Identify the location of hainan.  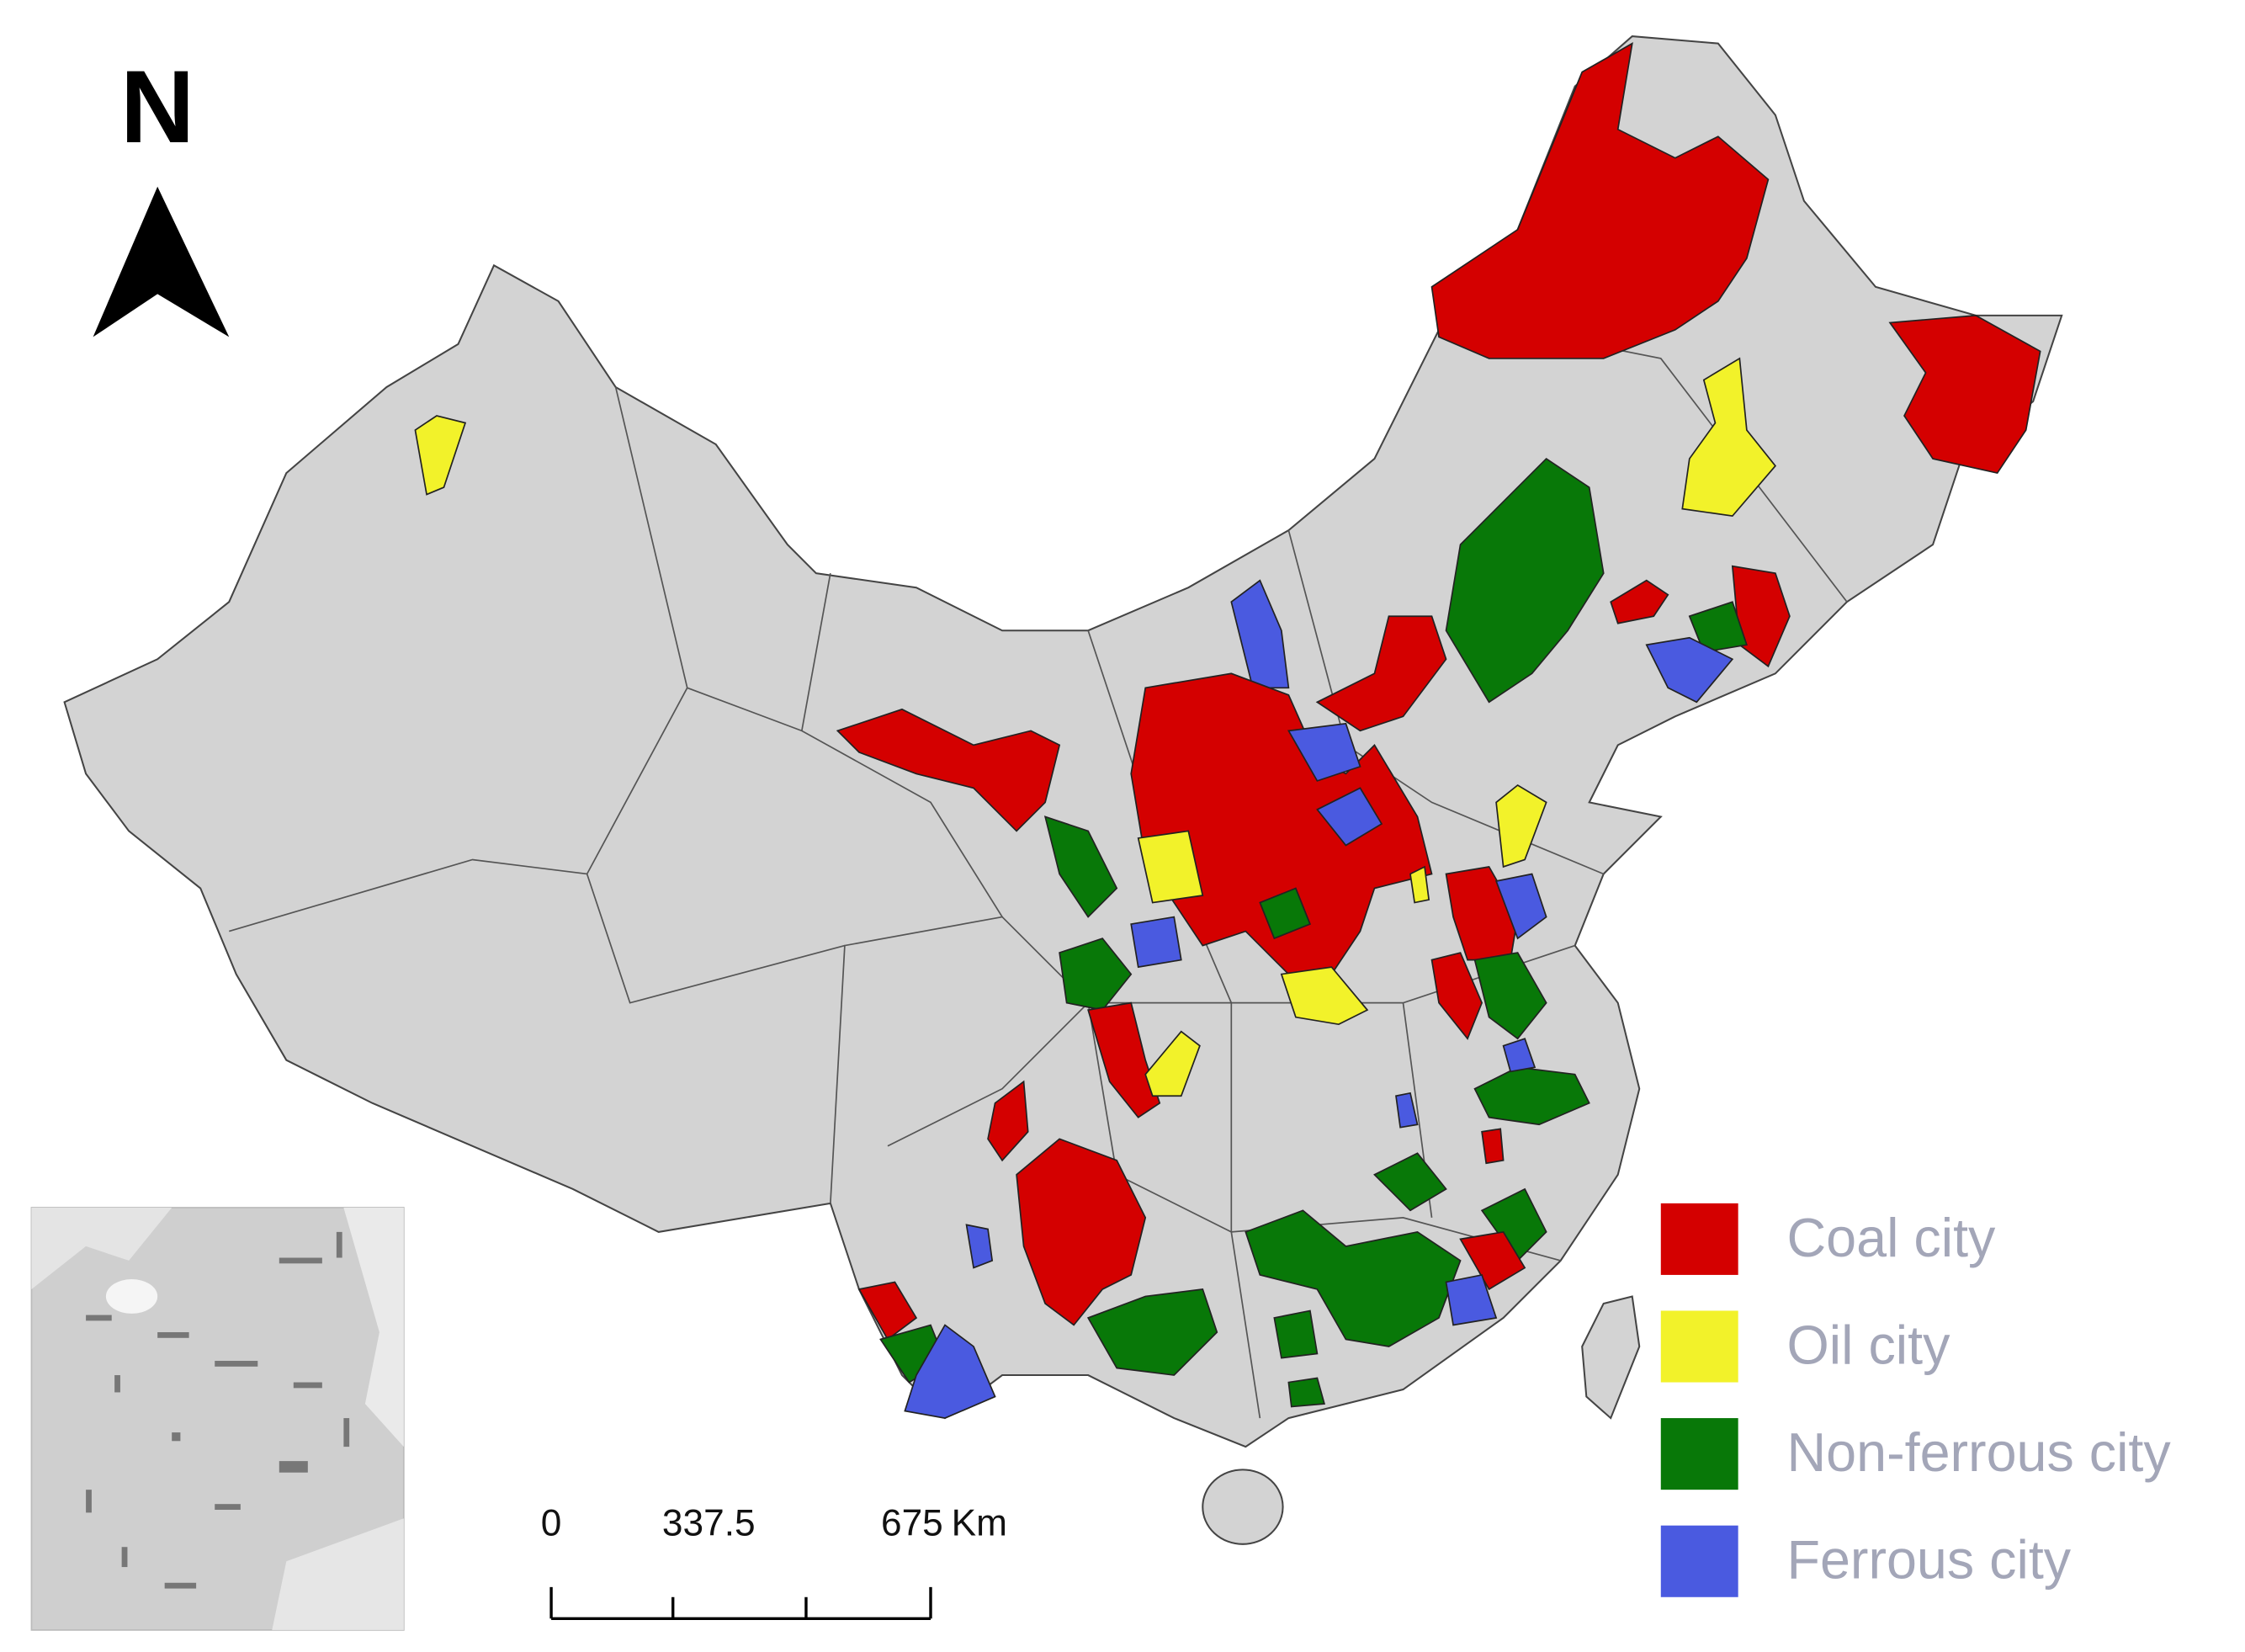
(1243, 1507).